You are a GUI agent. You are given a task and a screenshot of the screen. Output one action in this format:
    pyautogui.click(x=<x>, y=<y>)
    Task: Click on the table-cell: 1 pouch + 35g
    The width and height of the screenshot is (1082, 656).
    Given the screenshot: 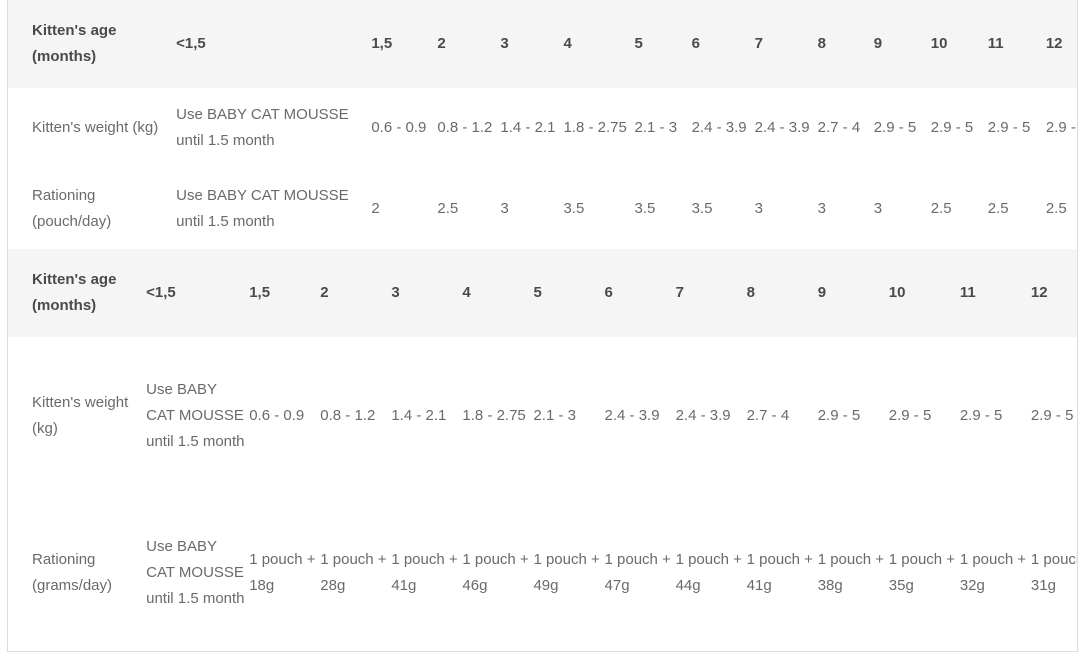 What is the action you would take?
    pyautogui.click(x=922, y=572)
    